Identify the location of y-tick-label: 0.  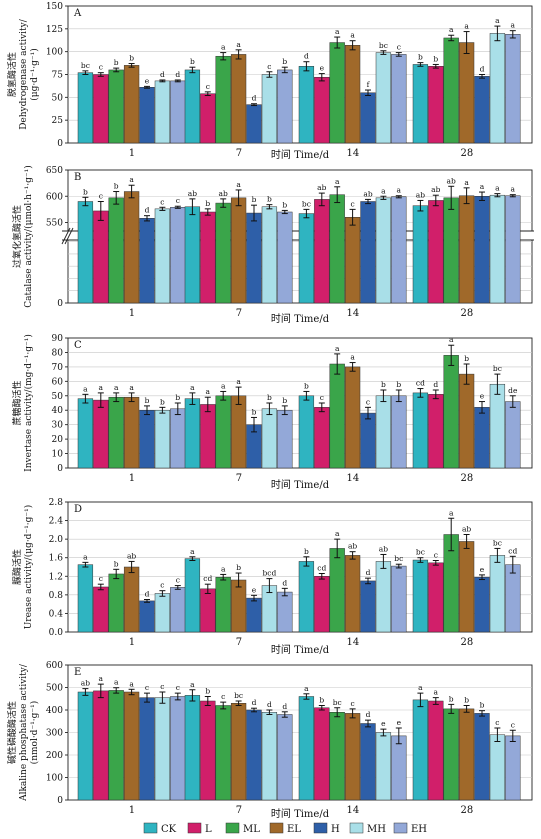
(60, 469).